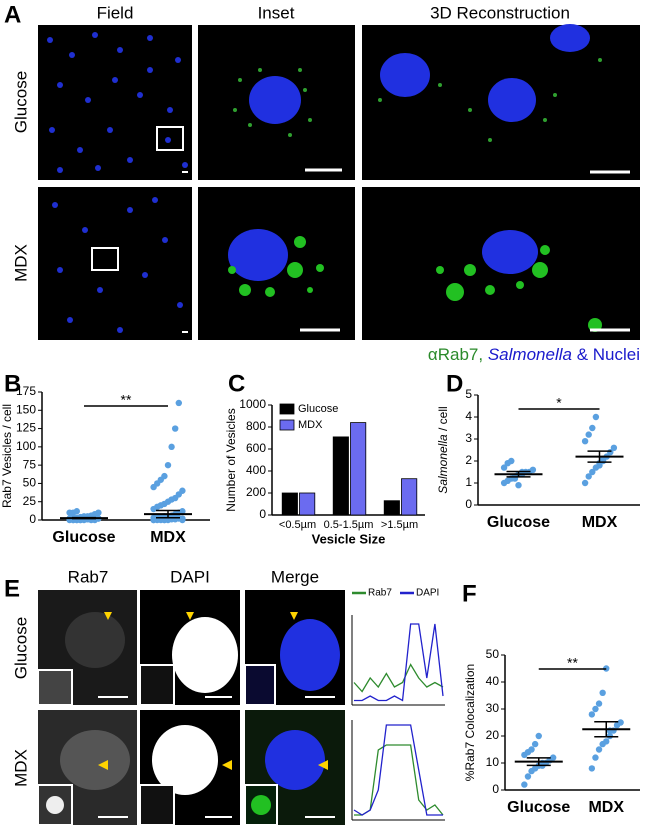 This screenshot has width=650, height=840. I want to click on column-header: Rab7, so click(88, 576).